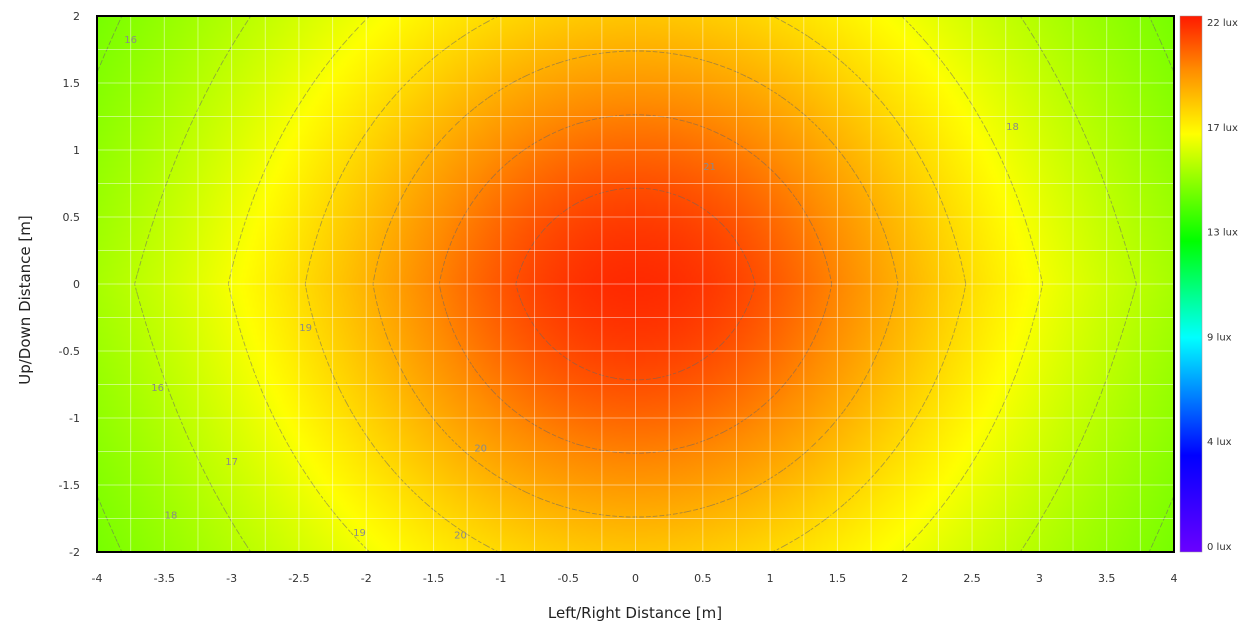 Image resolution: width=1255 pixels, height=632 pixels. I want to click on x-tick-label: -0.5, so click(567, 578).